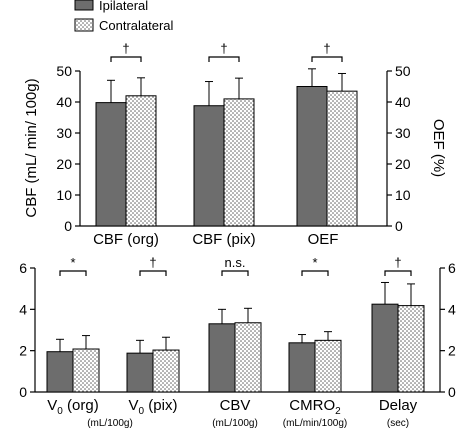 The height and width of the screenshot is (440, 474). I want to click on left-tick-label: 30, so click(64, 133).